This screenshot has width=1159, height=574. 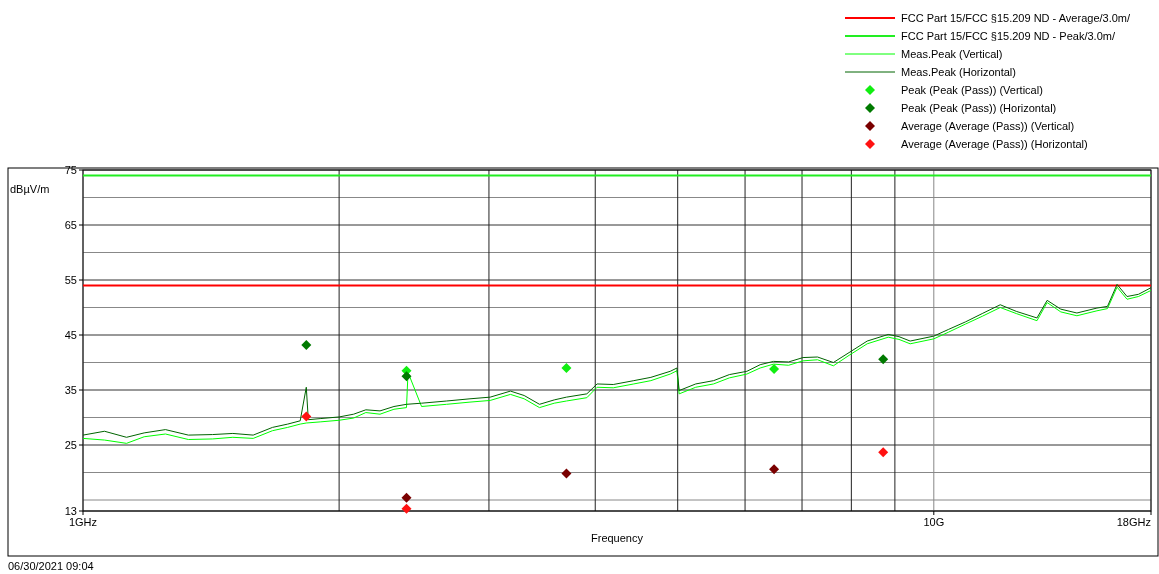 What do you see at coordinates (70, 335) in the screenshot?
I see `y-tick-label: 45` at bounding box center [70, 335].